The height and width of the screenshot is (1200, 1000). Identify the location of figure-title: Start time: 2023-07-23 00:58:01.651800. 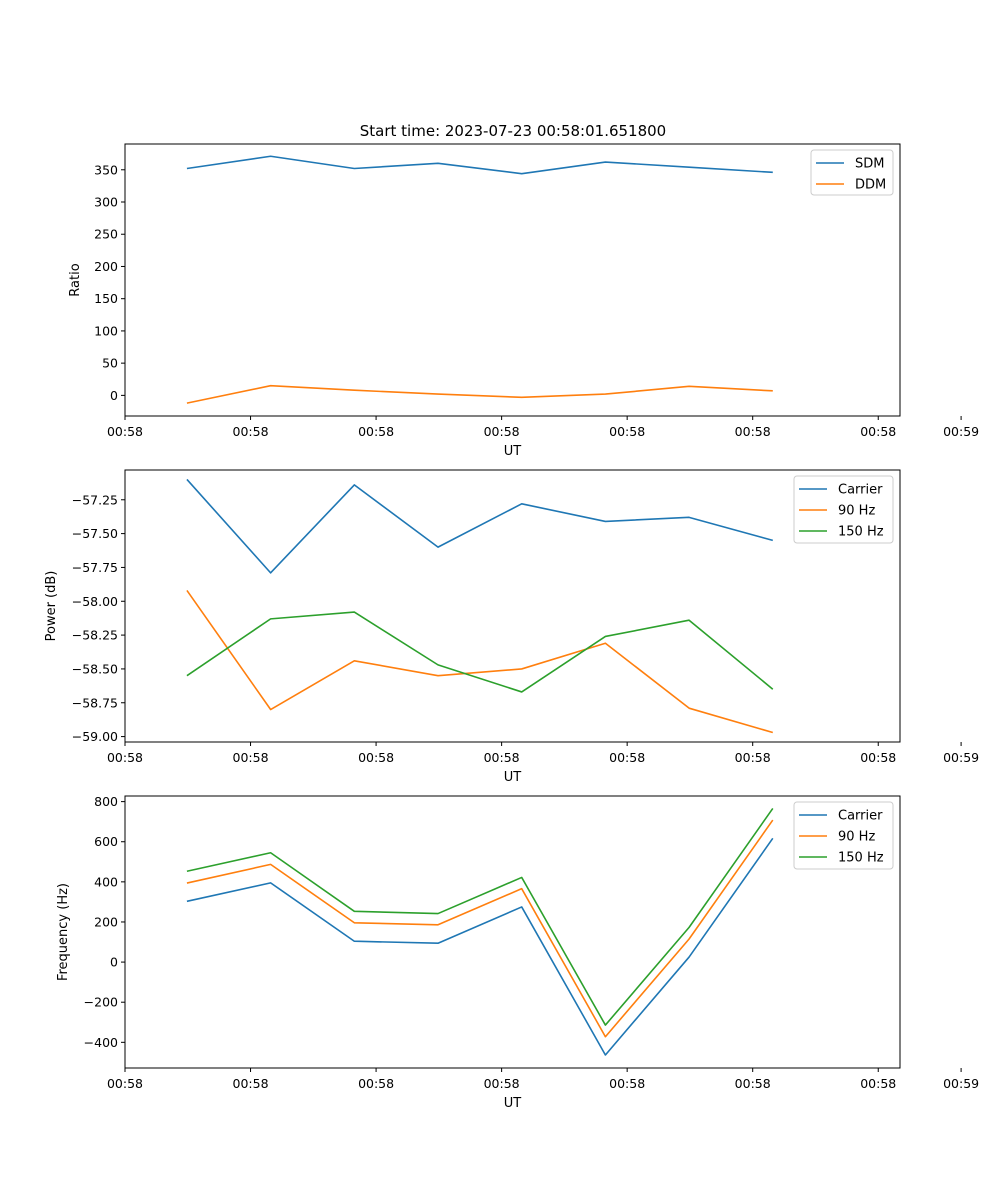
(513, 131).